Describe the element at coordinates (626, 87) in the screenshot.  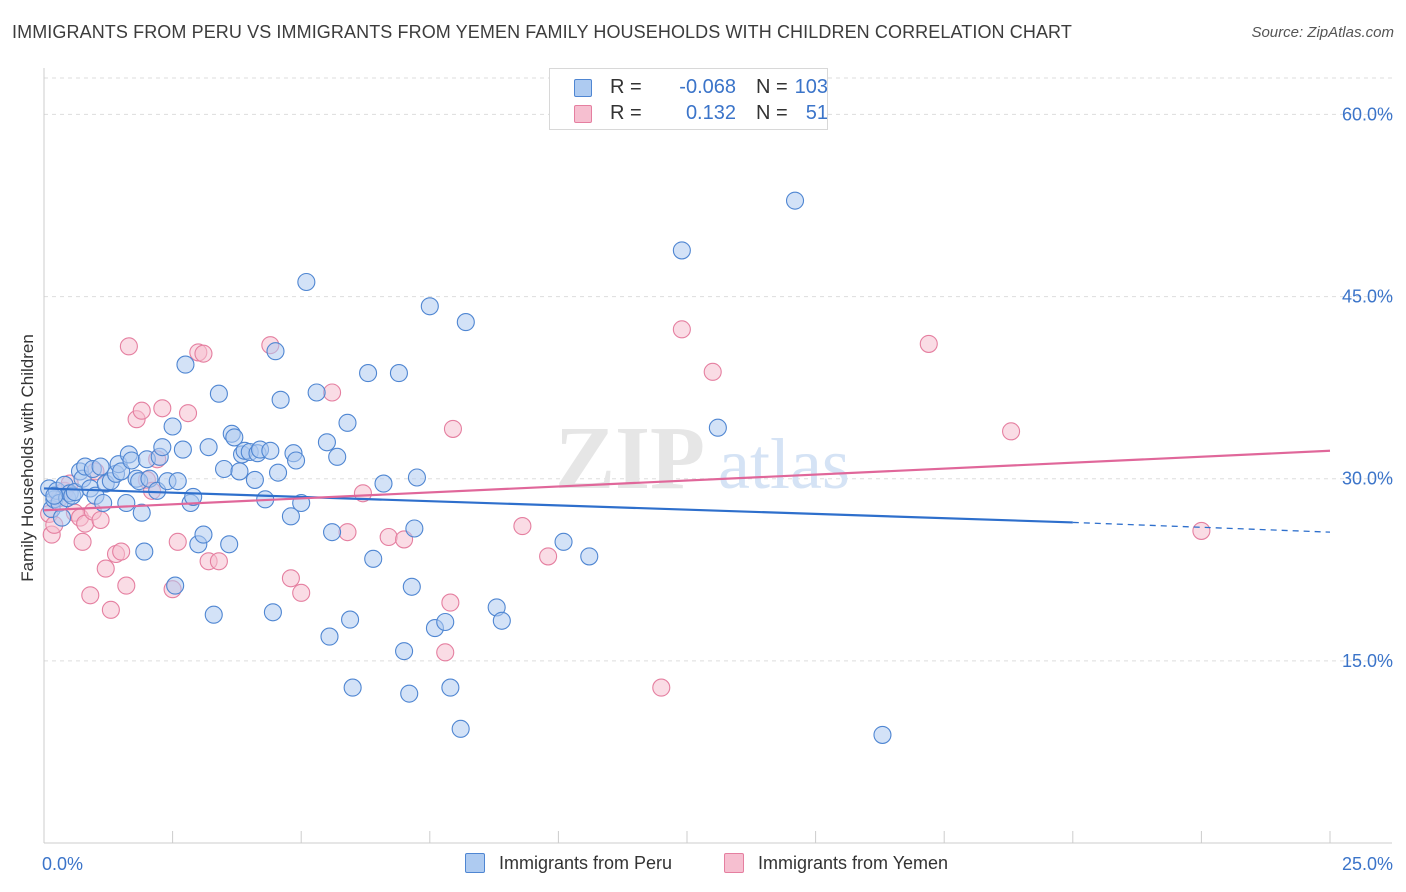
I see `legend-r-label: R =` at that location.